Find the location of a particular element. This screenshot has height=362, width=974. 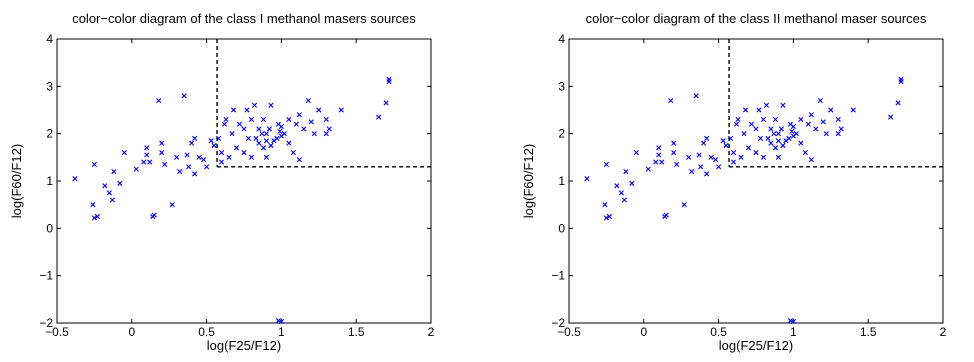

x-tick-label: 1.5 is located at coordinates (868, 332).